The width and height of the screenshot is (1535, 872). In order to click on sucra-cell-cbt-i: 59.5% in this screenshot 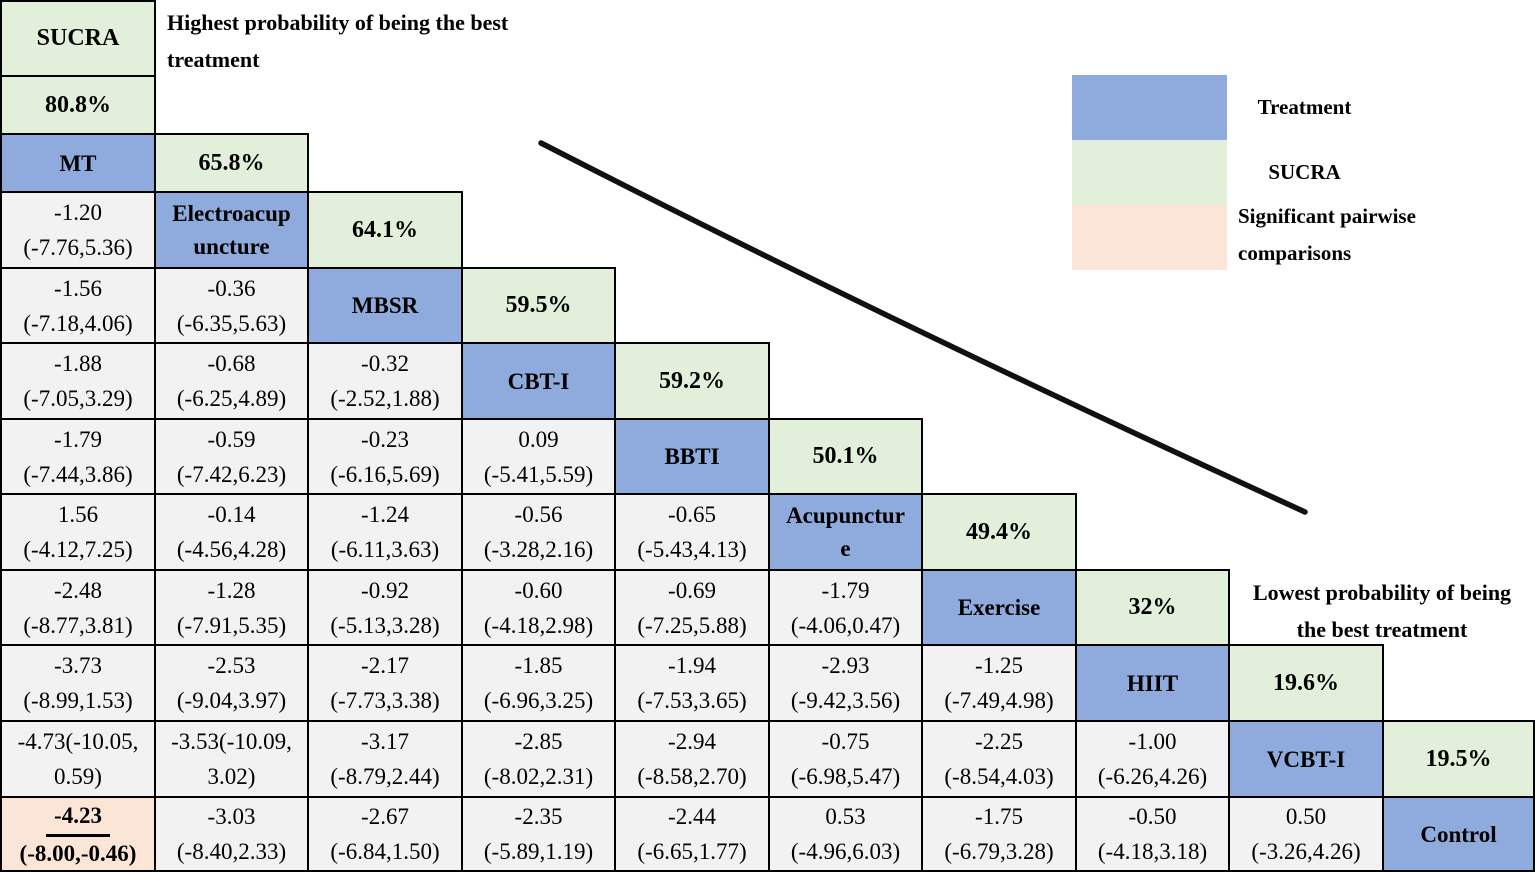, I will do `click(538, 305)`.